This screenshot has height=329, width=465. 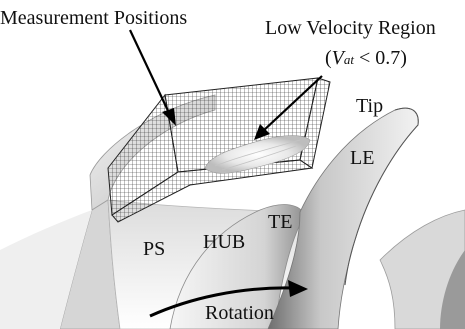 What do you see at coordinates (380, 58) in the screenshot?
I see `threshold-value: < 0.7)` at bounding box center [380, 58].